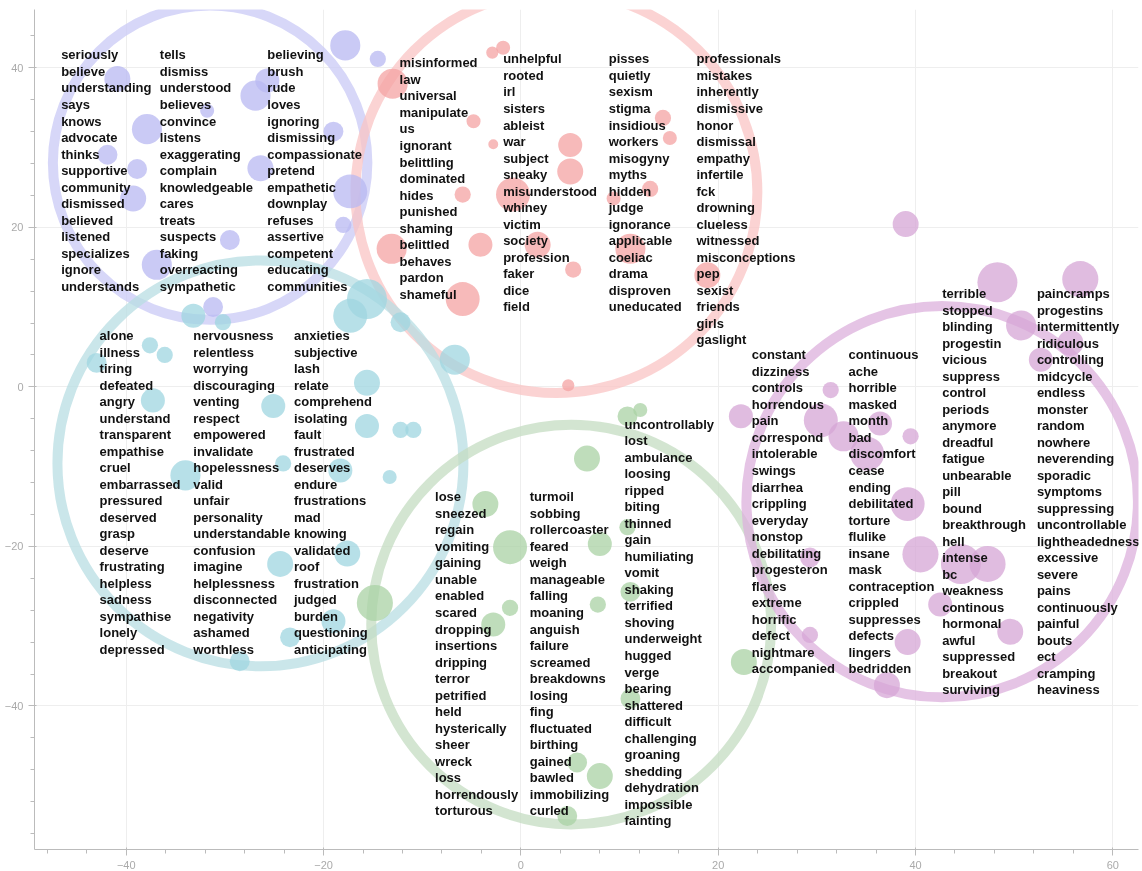 Image resolution: width=1142 pixels, height=871 pixels. I want to click on annotation: war, so click(514, 142).